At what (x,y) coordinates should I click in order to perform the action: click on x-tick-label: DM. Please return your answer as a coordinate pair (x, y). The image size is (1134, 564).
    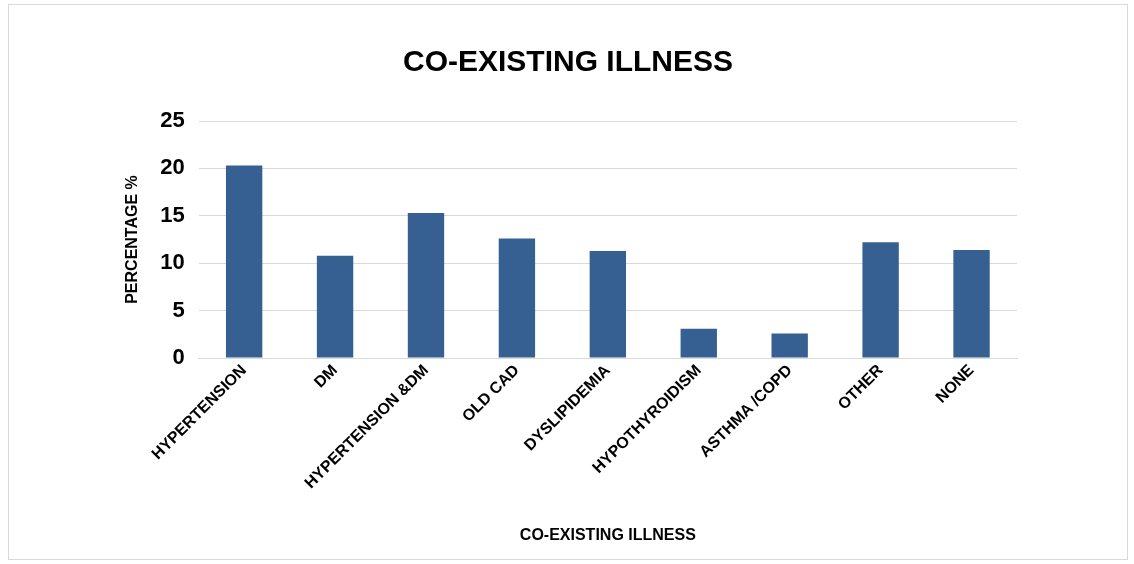
    Looking at the image, I should click on (325, 376).